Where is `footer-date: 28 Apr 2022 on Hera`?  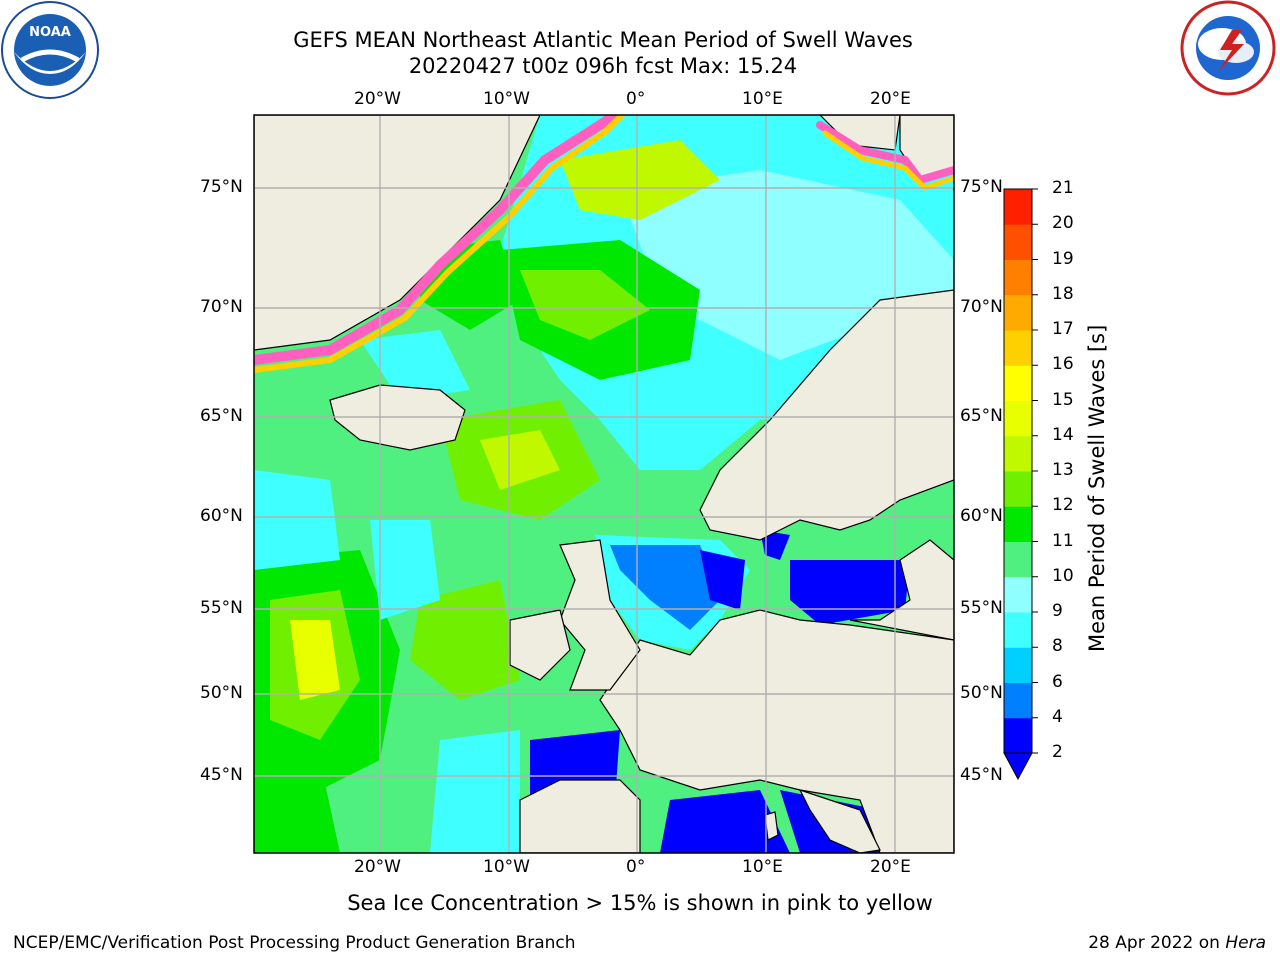 footer-date: 28 Apr 2022 on Hera is located at coordinates (1177, 943).